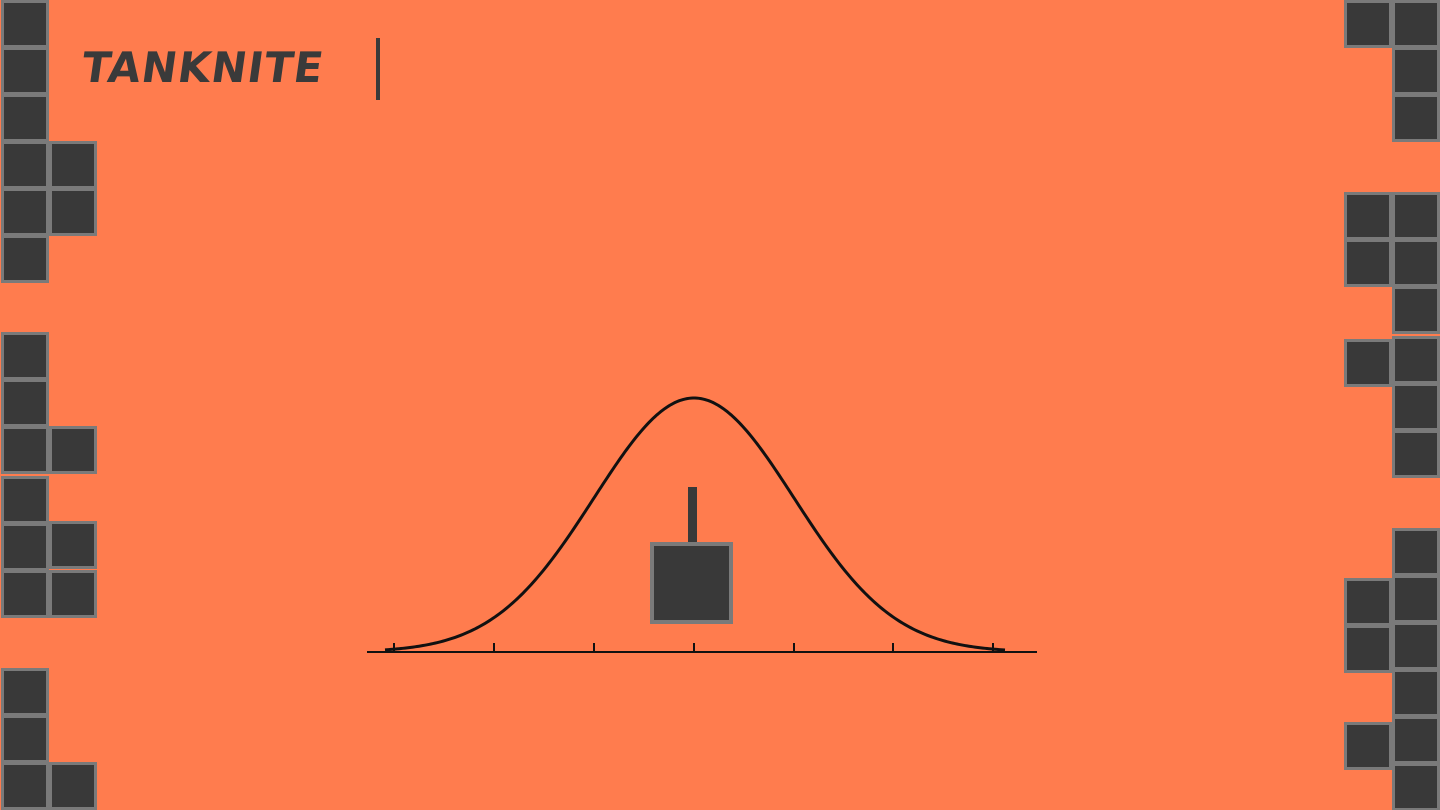 This screenshot has height=810, width=1440. Describe the element at coordinates (229, 69) in the screenshot. I see `game-logo: TANKNITE` at that location.